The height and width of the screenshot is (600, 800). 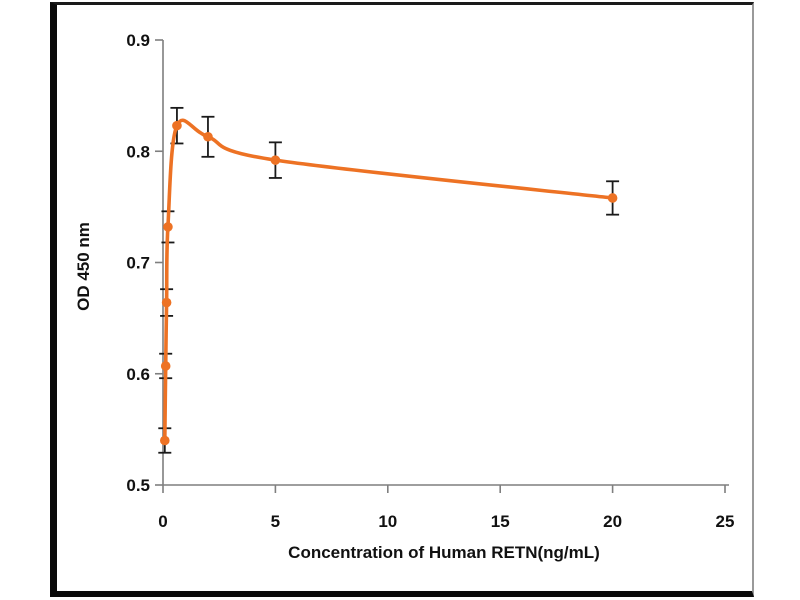 I want to click on y-tick-label: 0.8, so click(x=138, y=151).